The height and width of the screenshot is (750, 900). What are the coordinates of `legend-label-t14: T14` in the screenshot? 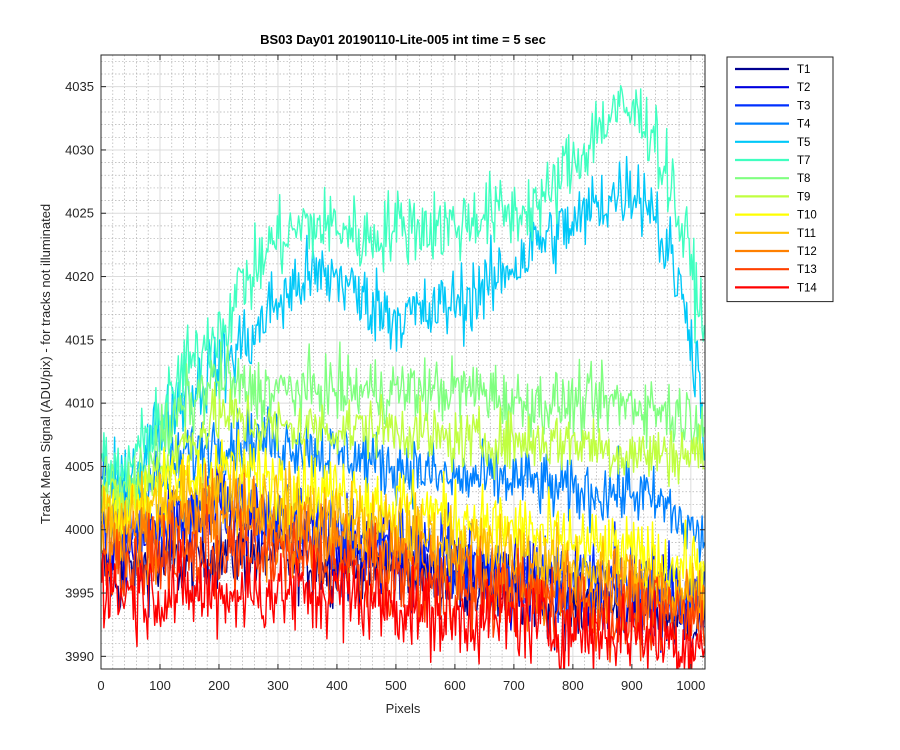 It's located at (807, 288).